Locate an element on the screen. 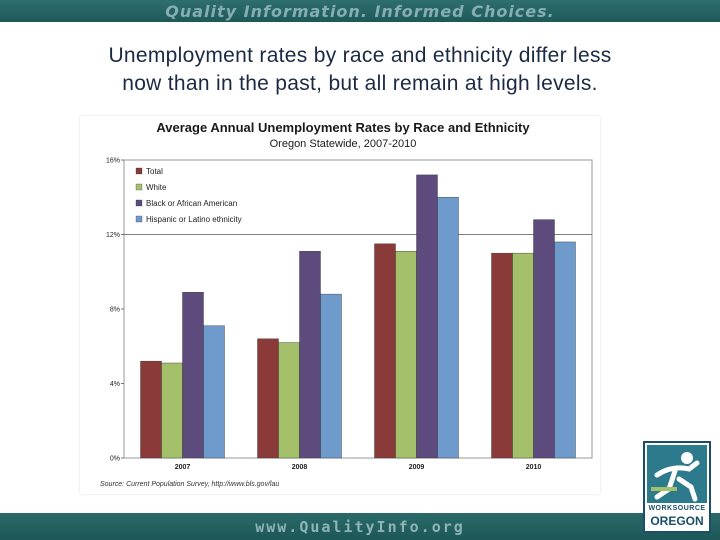  top-banner-tagline: Quality Information. Informed Choices. is located at coordinates (360, 11).